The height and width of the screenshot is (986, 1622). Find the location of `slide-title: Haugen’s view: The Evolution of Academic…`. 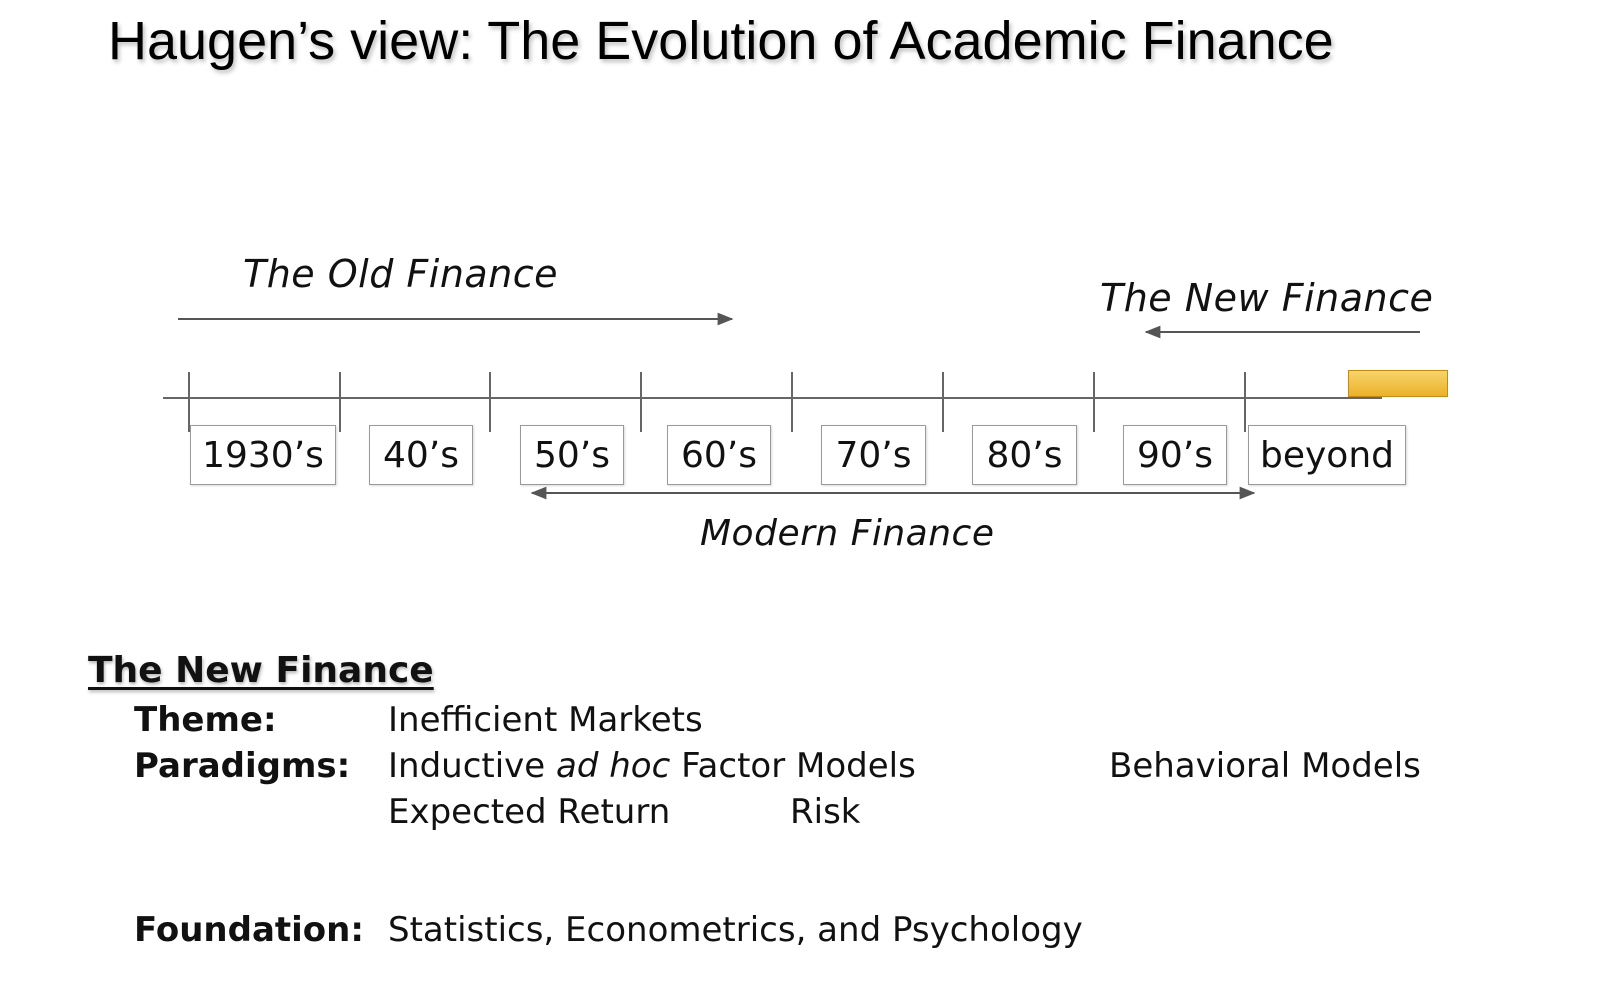

slide-title: Haugen’s view: The Evolution of Academic… is located at coordinates (721, 41).